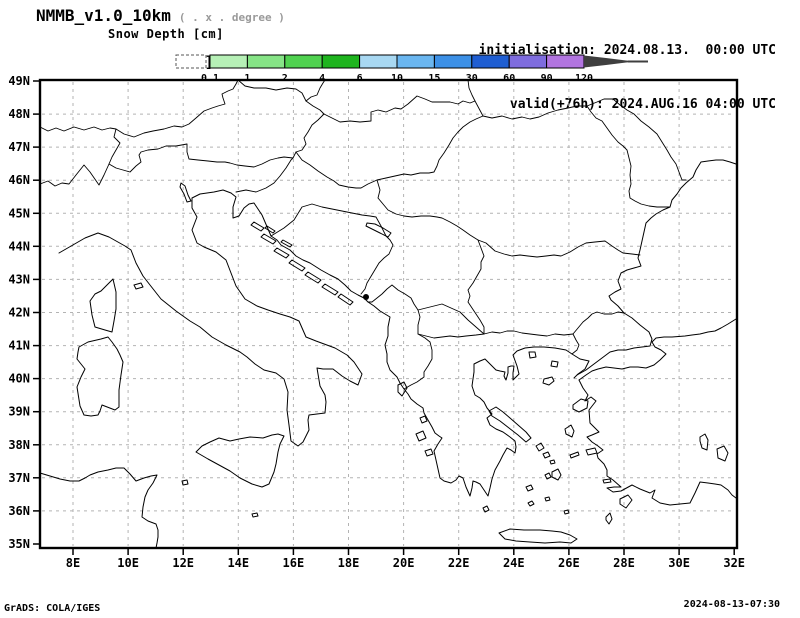 Image resolution: width=800 pixels, height=618 pixels. Describe the element at coordinates (556, 104) in the screenshot. I see `valid-label: valid(+76h):` at that location.